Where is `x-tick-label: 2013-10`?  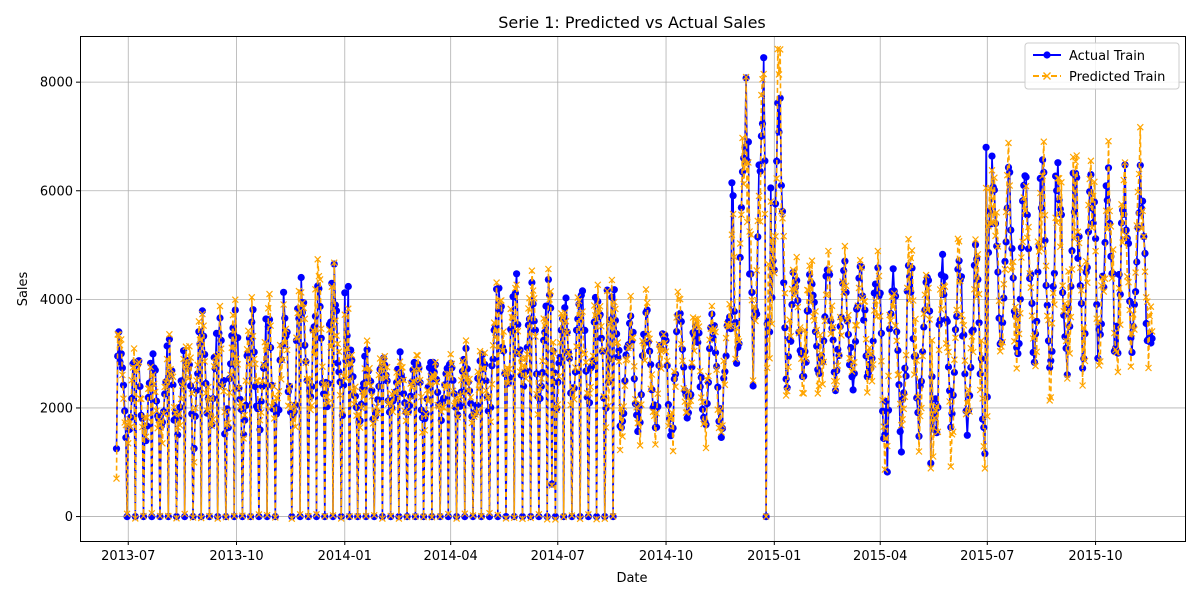
x-tick-label: 2013-10 is located at coordinates (236, 556).